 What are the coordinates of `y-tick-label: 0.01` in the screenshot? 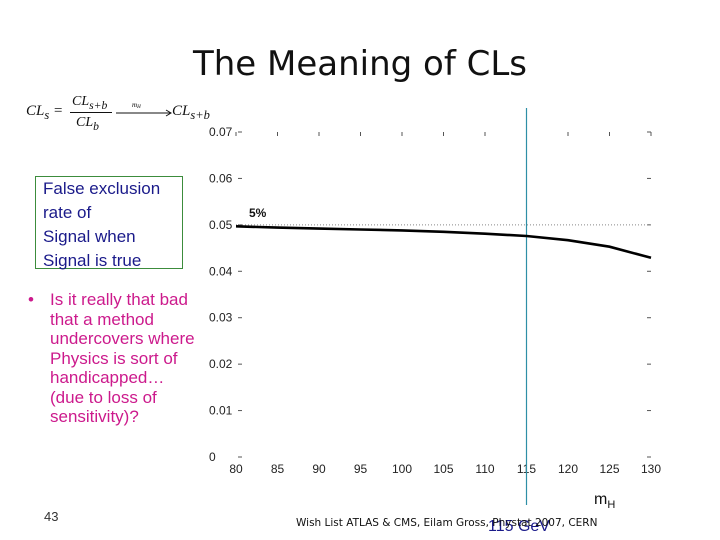 It's located at (221, 411).